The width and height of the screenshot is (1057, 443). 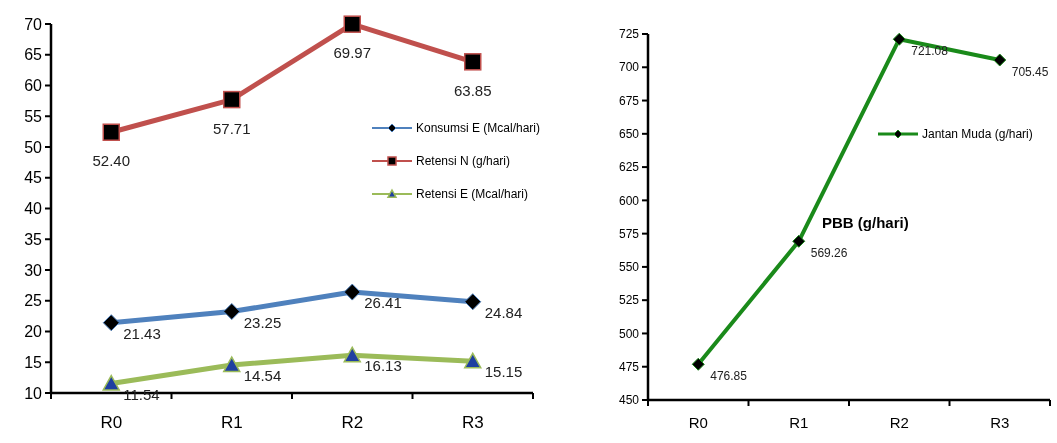 I want to click on y-tick-label: 625, so click(x=629, y=167).